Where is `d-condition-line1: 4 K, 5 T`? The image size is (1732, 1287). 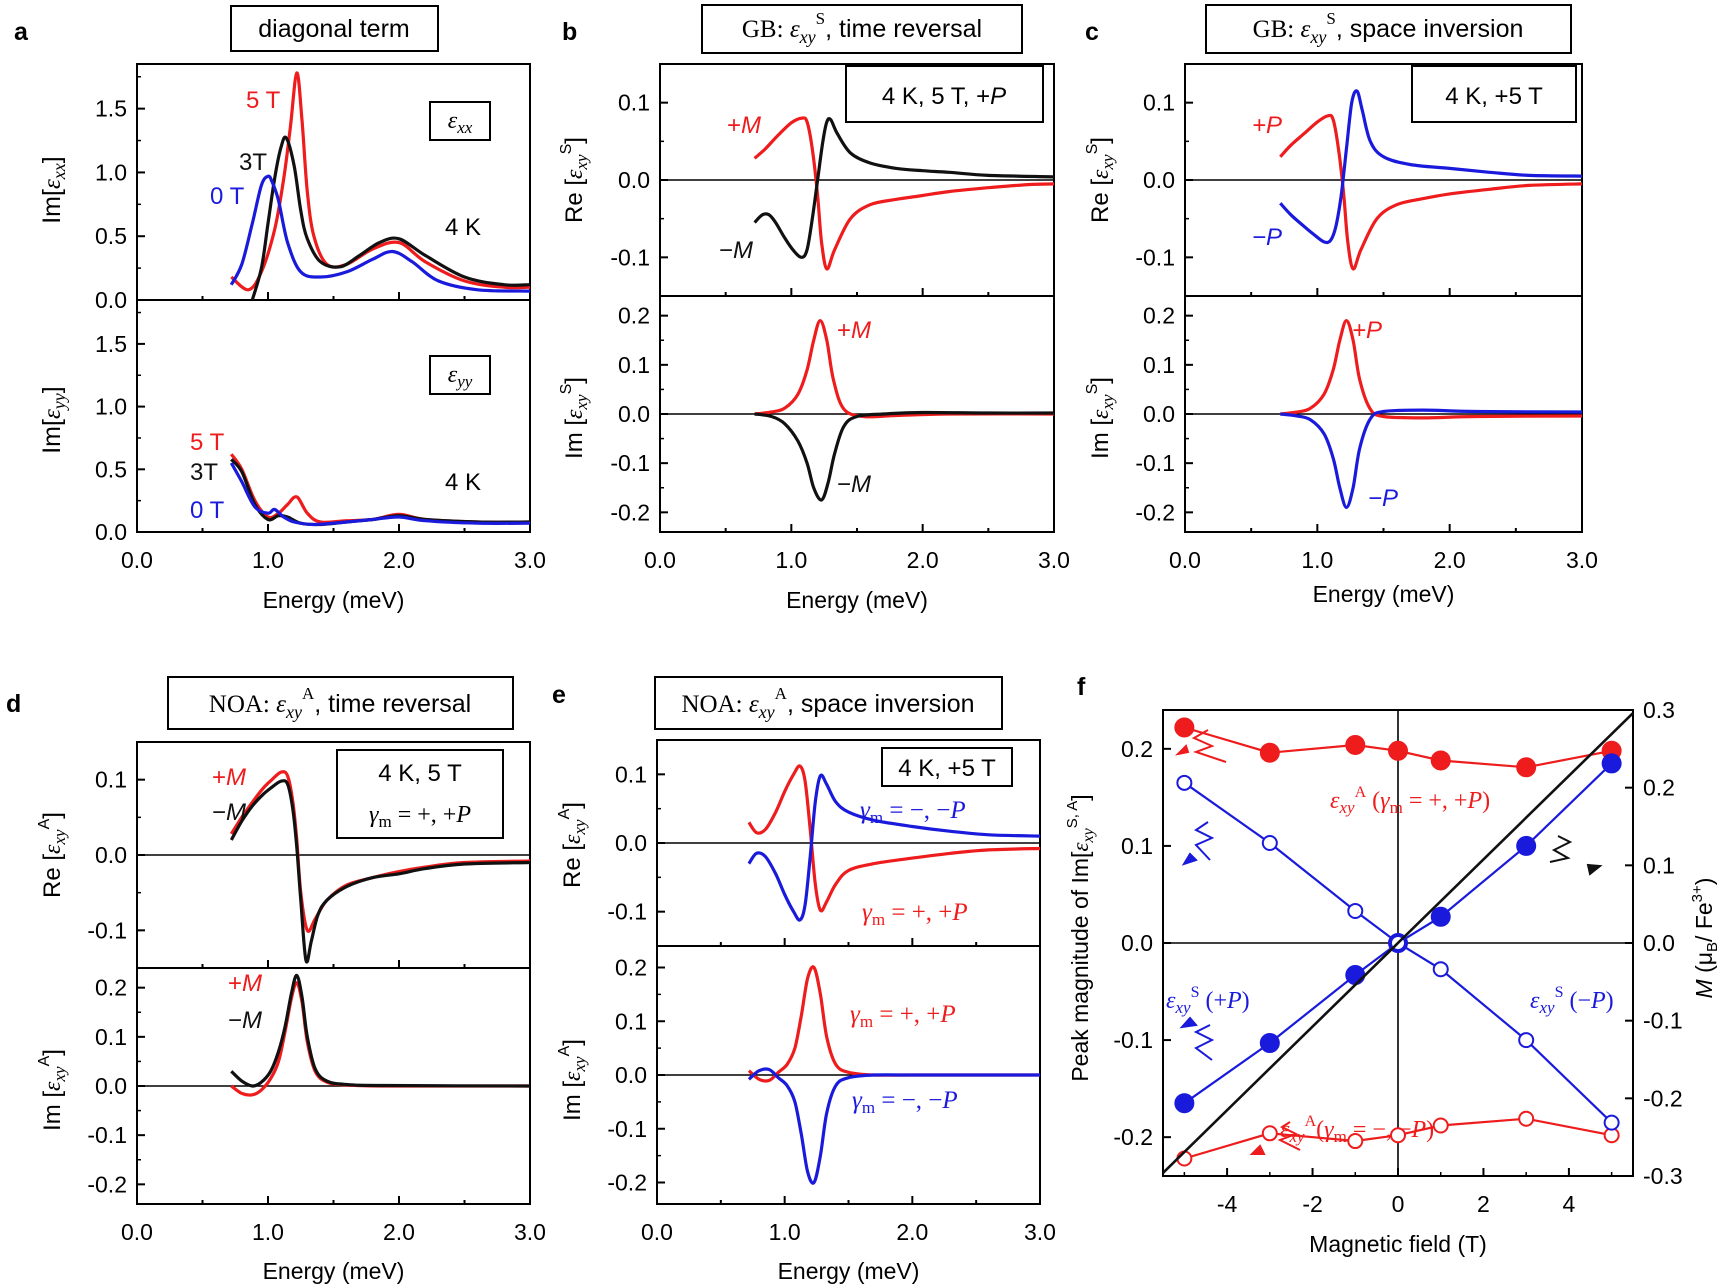 d-condition-line1: 4 K, 5 T is located at coordinates (420, 773).